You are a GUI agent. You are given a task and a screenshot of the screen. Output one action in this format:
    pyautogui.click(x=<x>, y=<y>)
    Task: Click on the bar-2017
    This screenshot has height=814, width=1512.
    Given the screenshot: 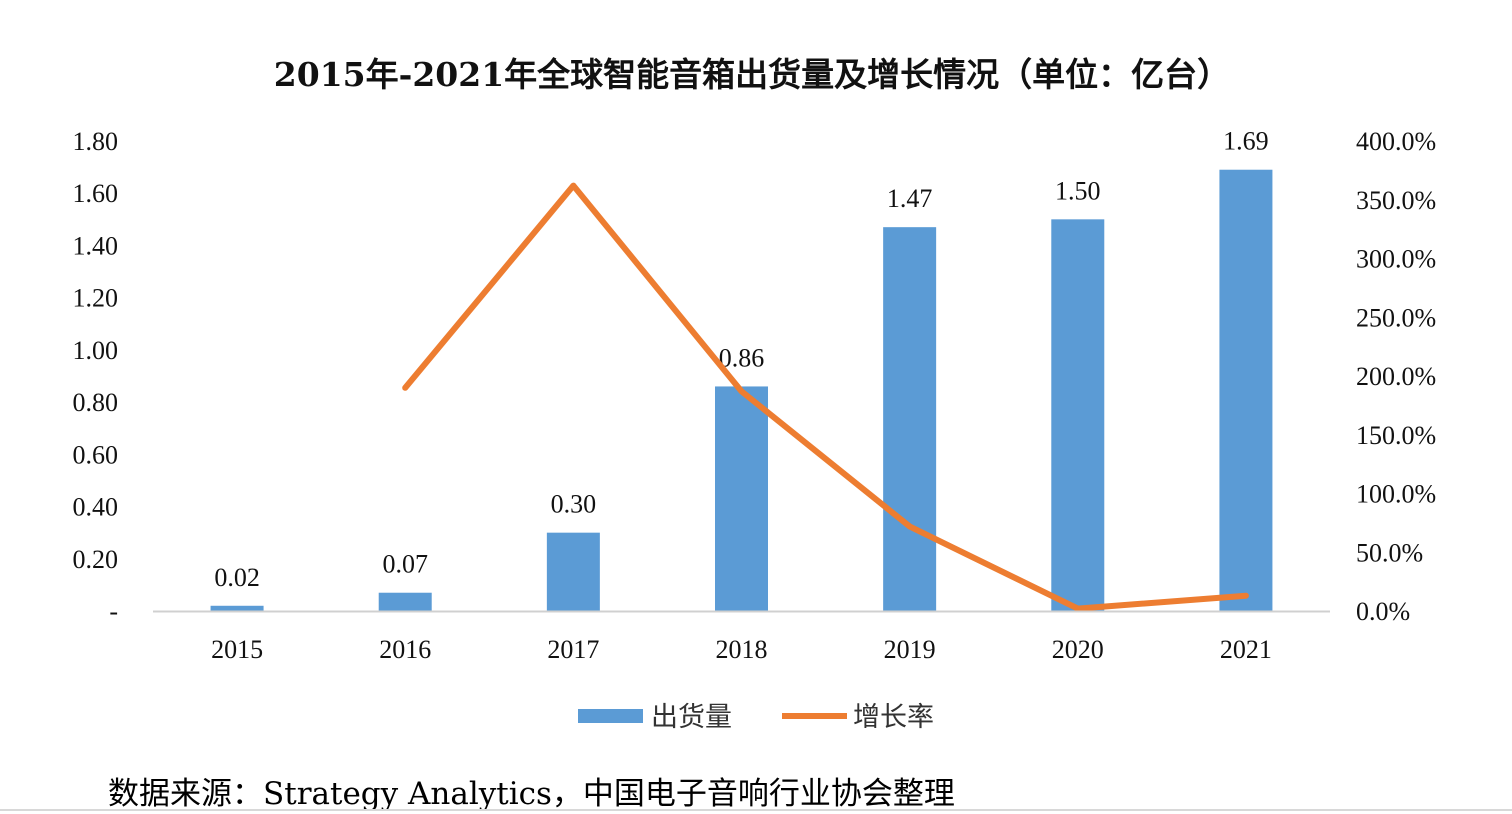 What is the action you would take?
    pyautogui.click(x=573, y=571)
    